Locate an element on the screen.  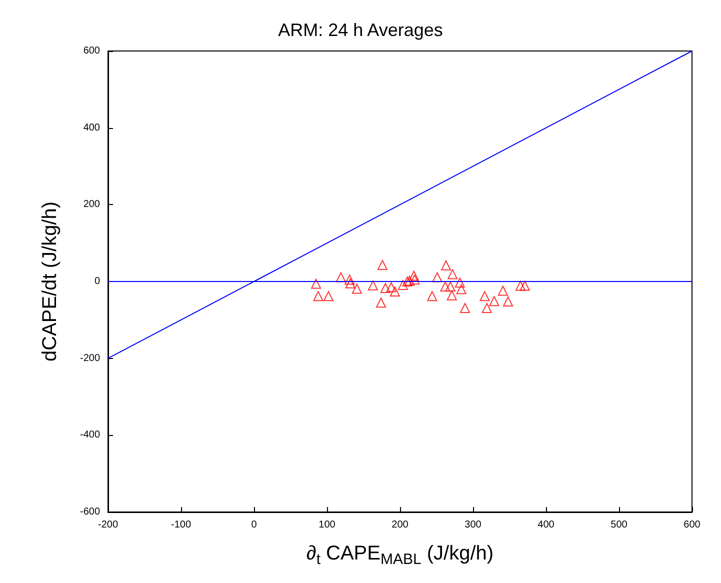
x-tick-label: 600 is located at coordinates (692, 525).